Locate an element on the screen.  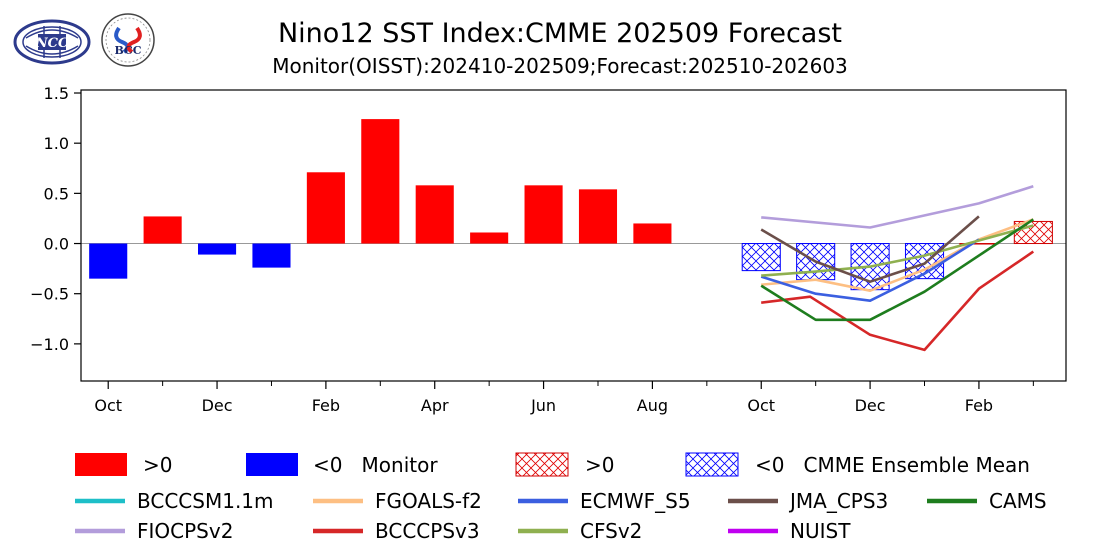
x-tick-label: Aug is located at coordinates (652, 405).